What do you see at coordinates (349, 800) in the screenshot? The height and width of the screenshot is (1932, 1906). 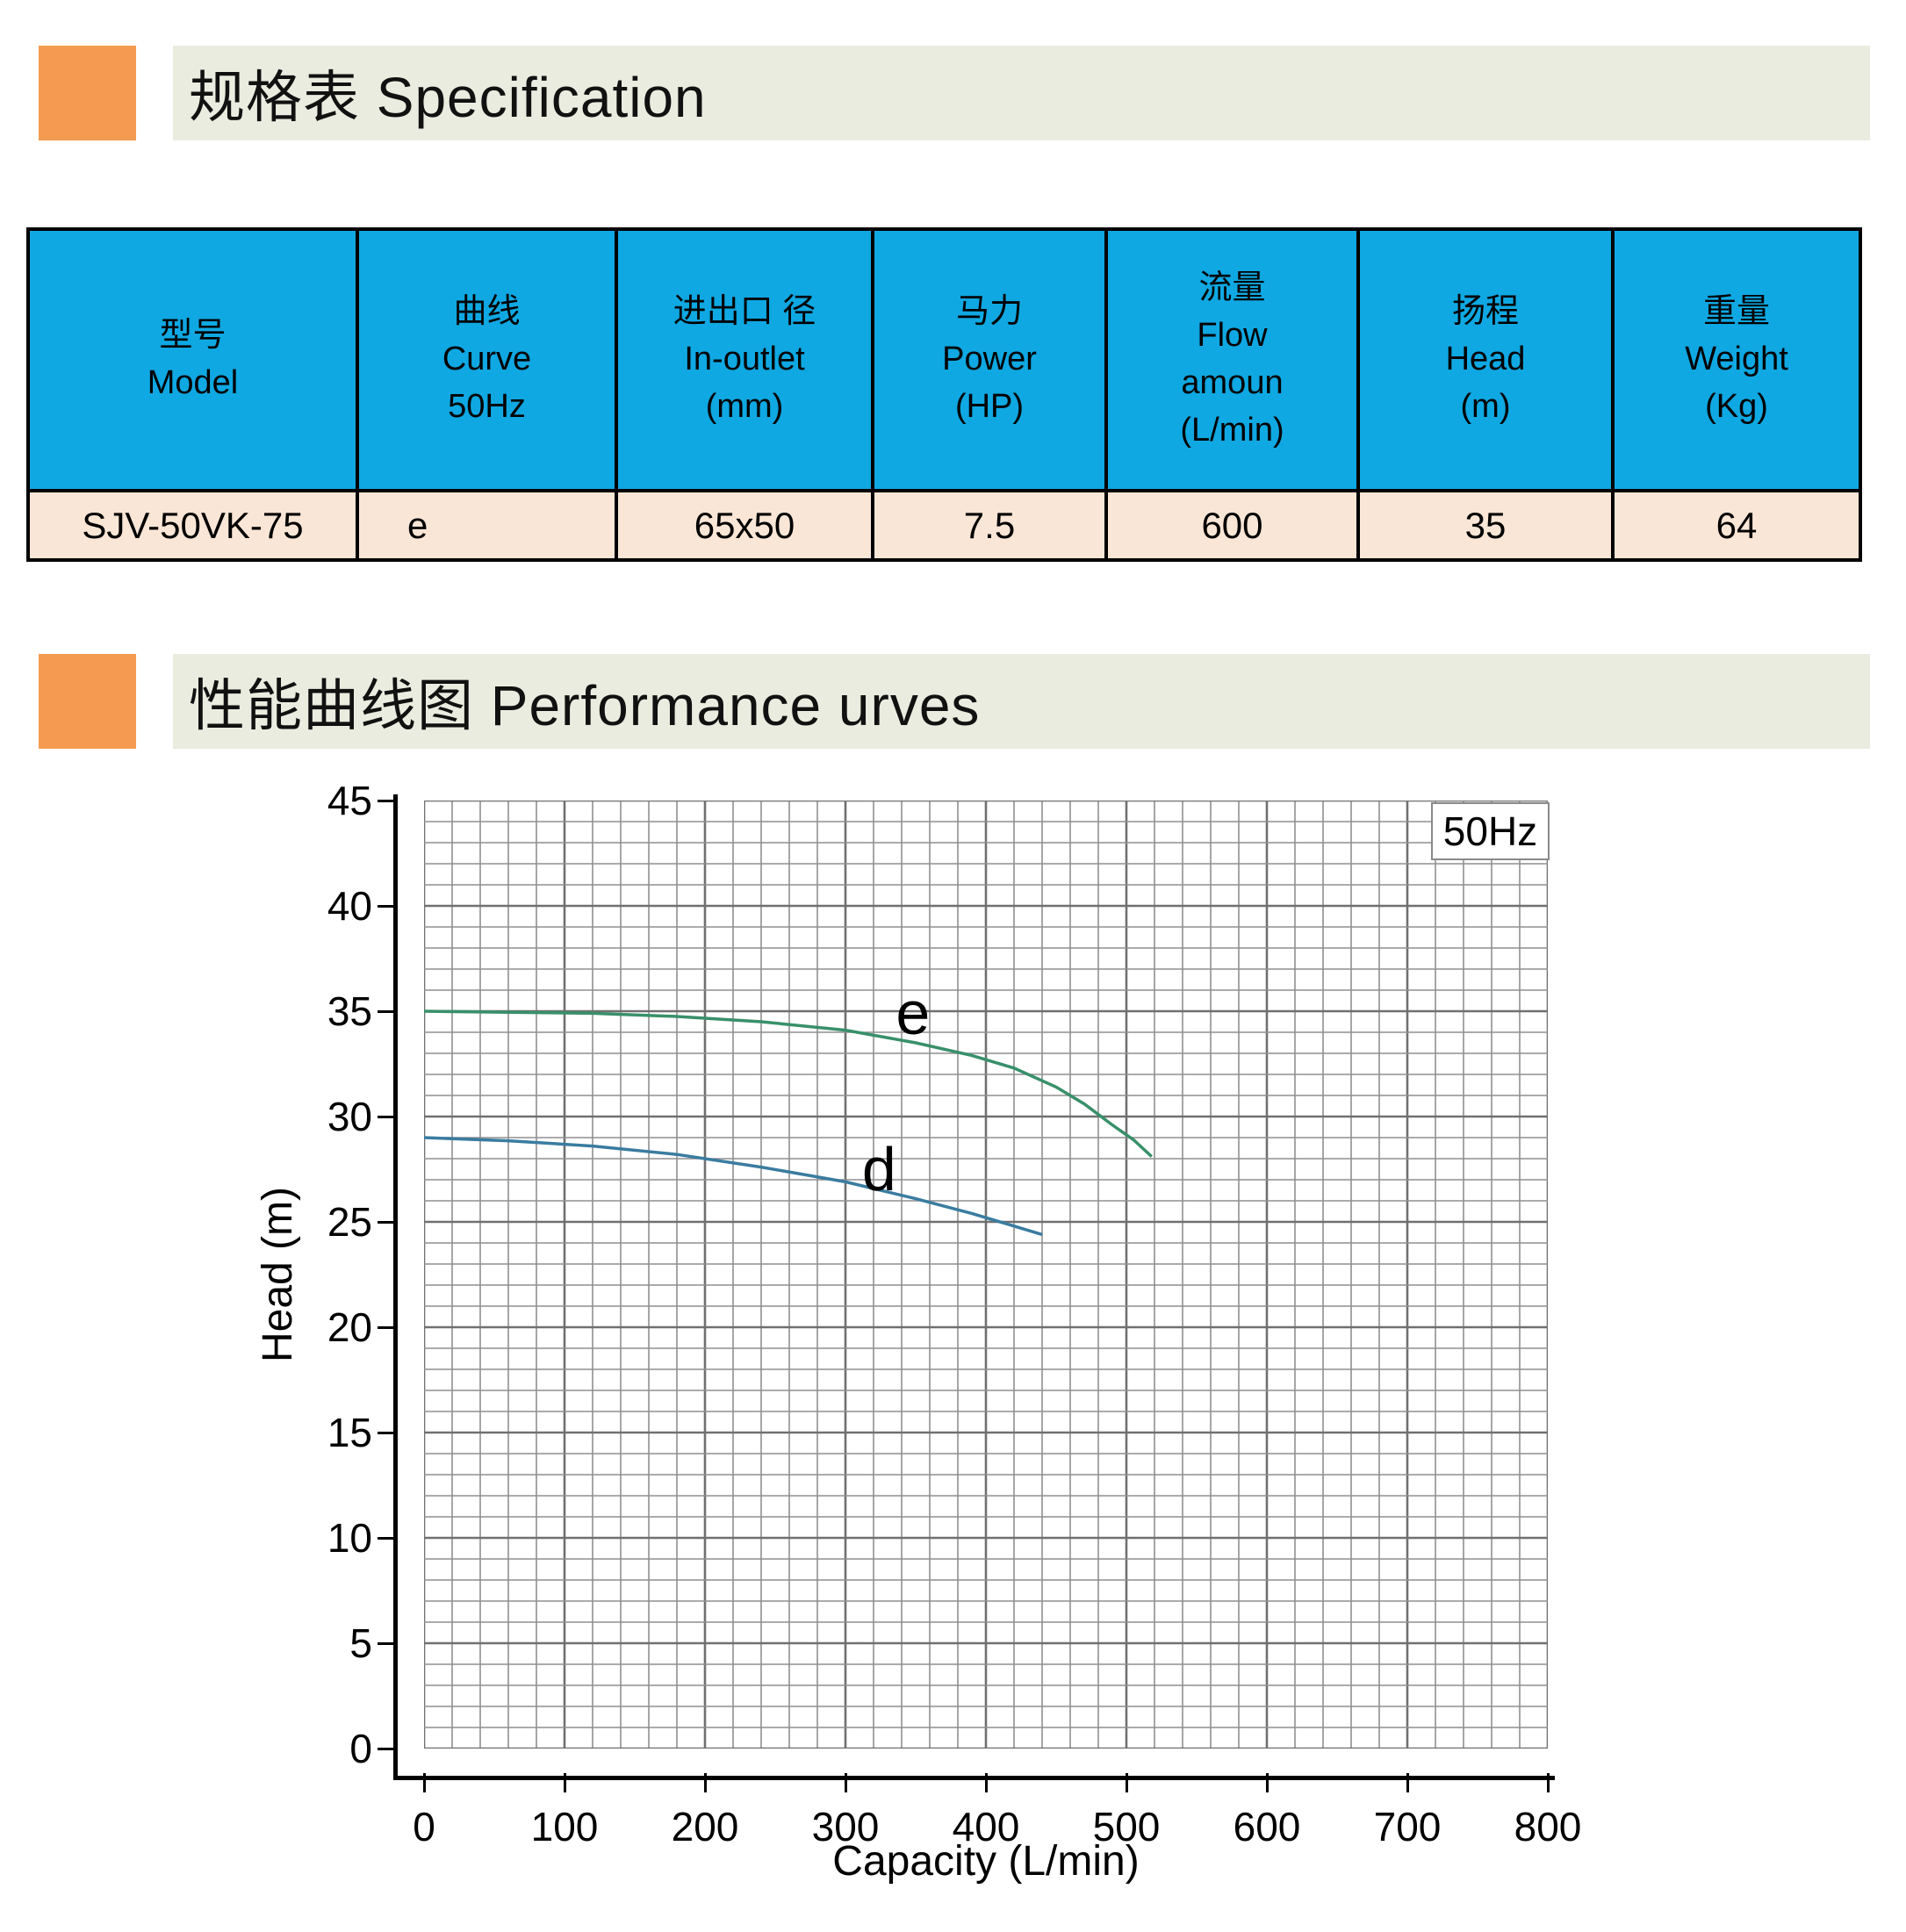 I see `y-tick-label: 45` at bounding box center [349, 800].